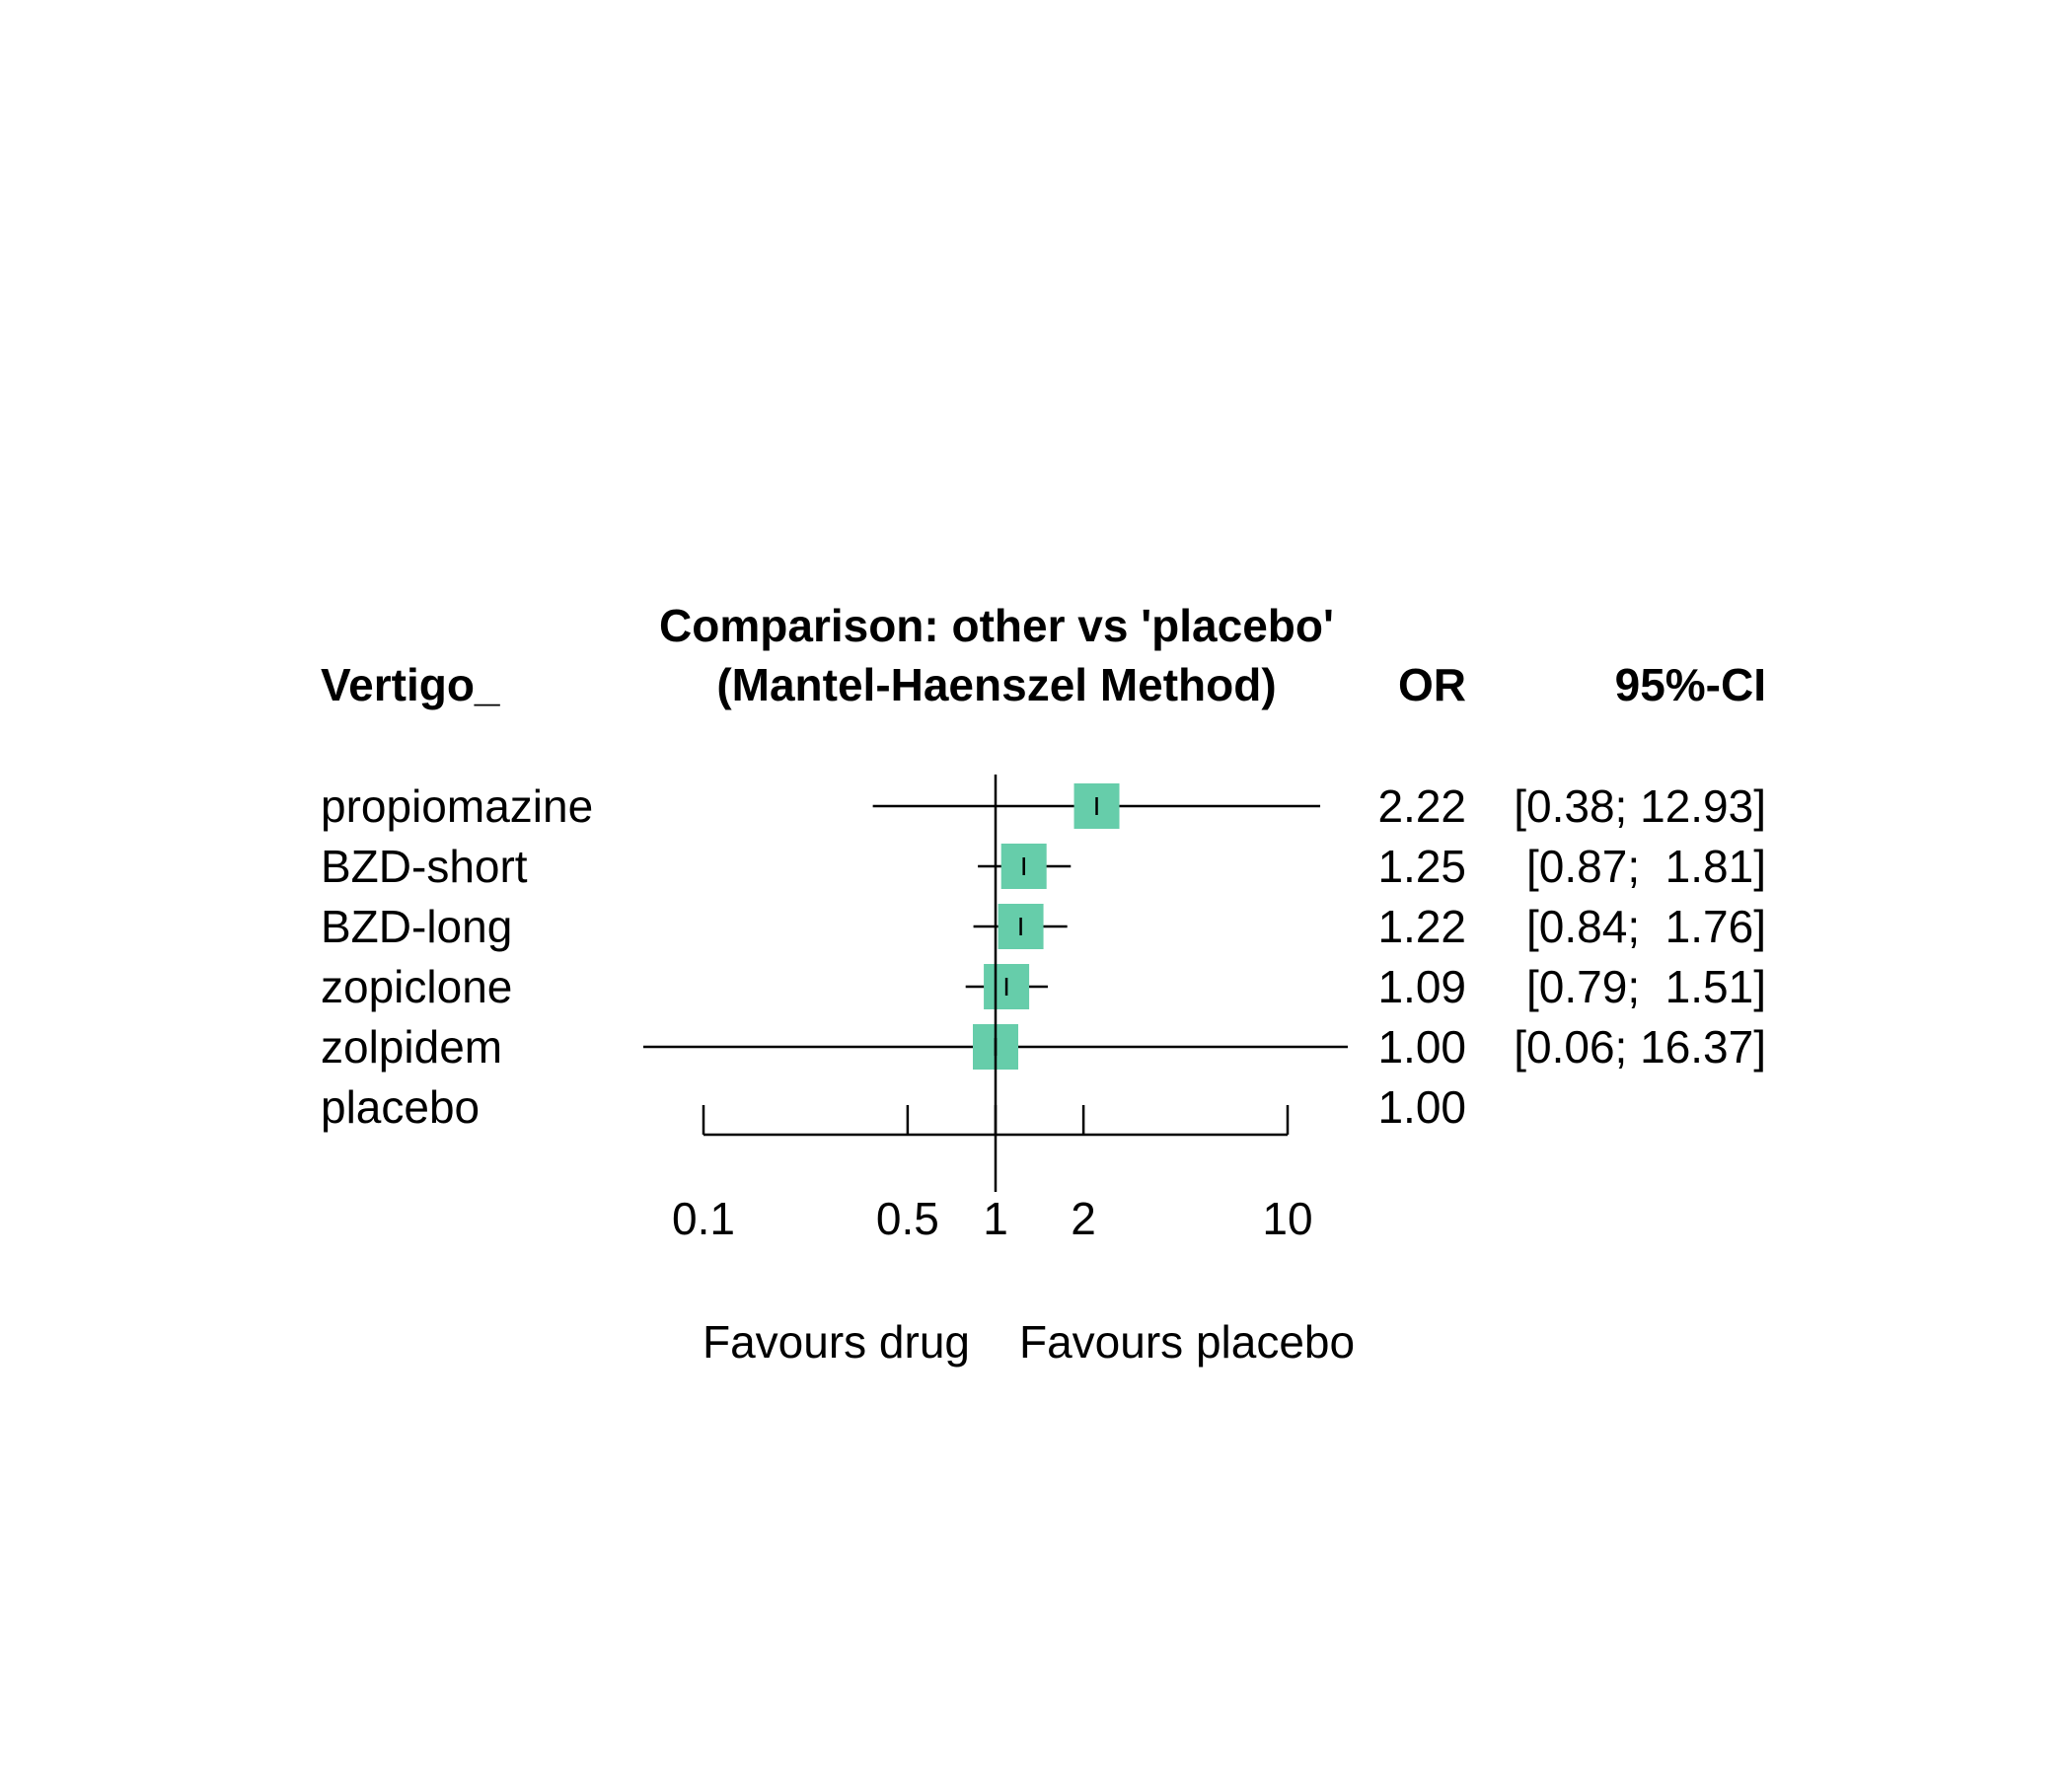  What do you see at coordinates (416, 987) in the screenshot?
I see `study-label: zopiclone` at bounding box center [416, 987].